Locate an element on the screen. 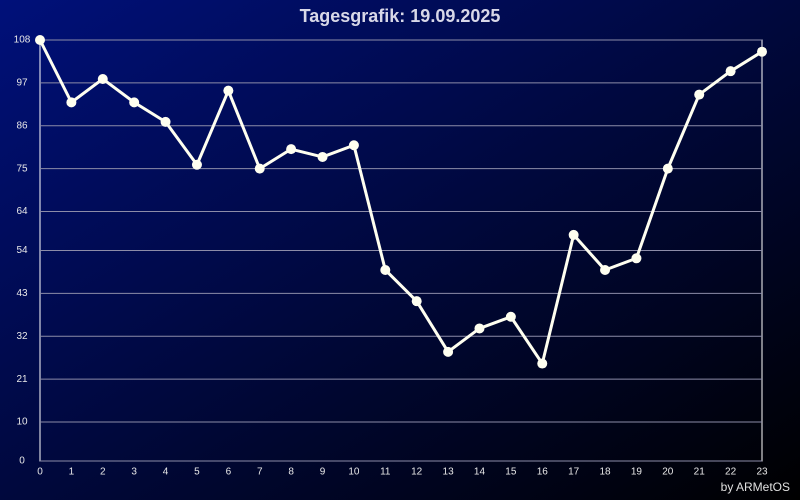  chart-title: Tagesgrafik: 19.09.2025 is located at coordinates (400, 16).